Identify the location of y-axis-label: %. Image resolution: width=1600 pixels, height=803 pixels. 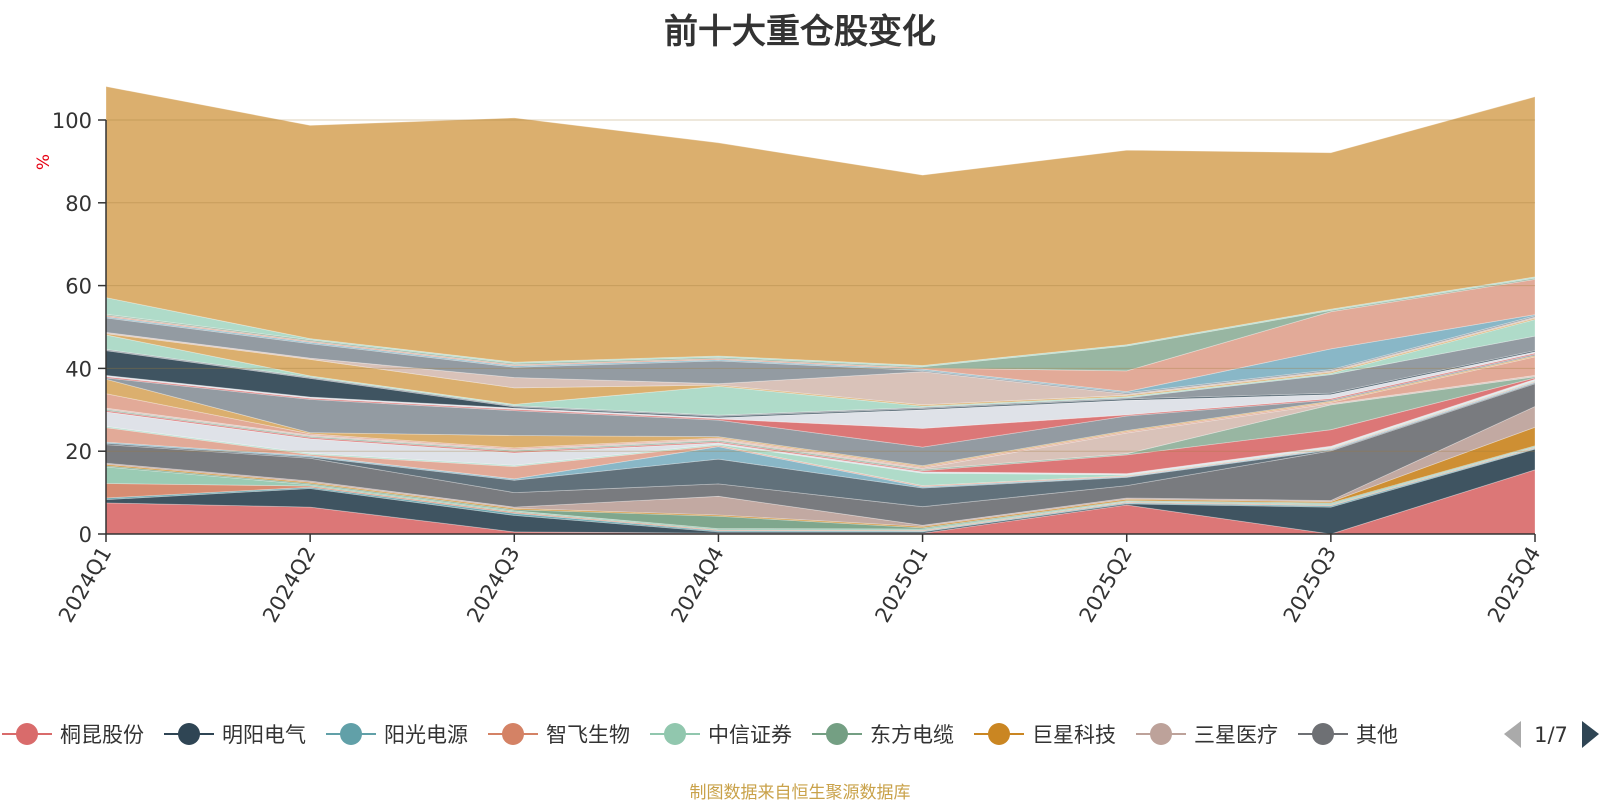
(44, 162).